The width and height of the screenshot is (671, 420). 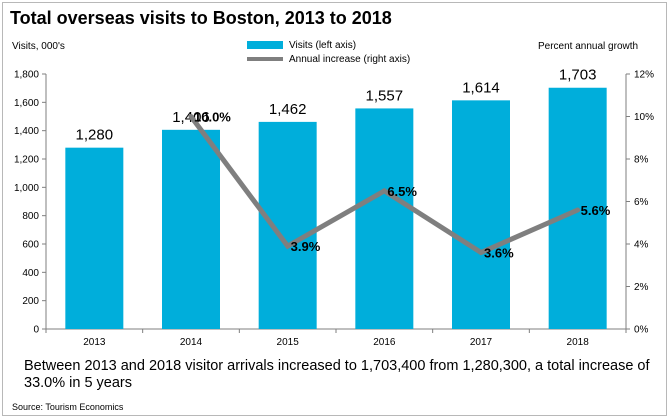 I want to click on left-axis-tick-label: 800, so click(x=30, y=216).